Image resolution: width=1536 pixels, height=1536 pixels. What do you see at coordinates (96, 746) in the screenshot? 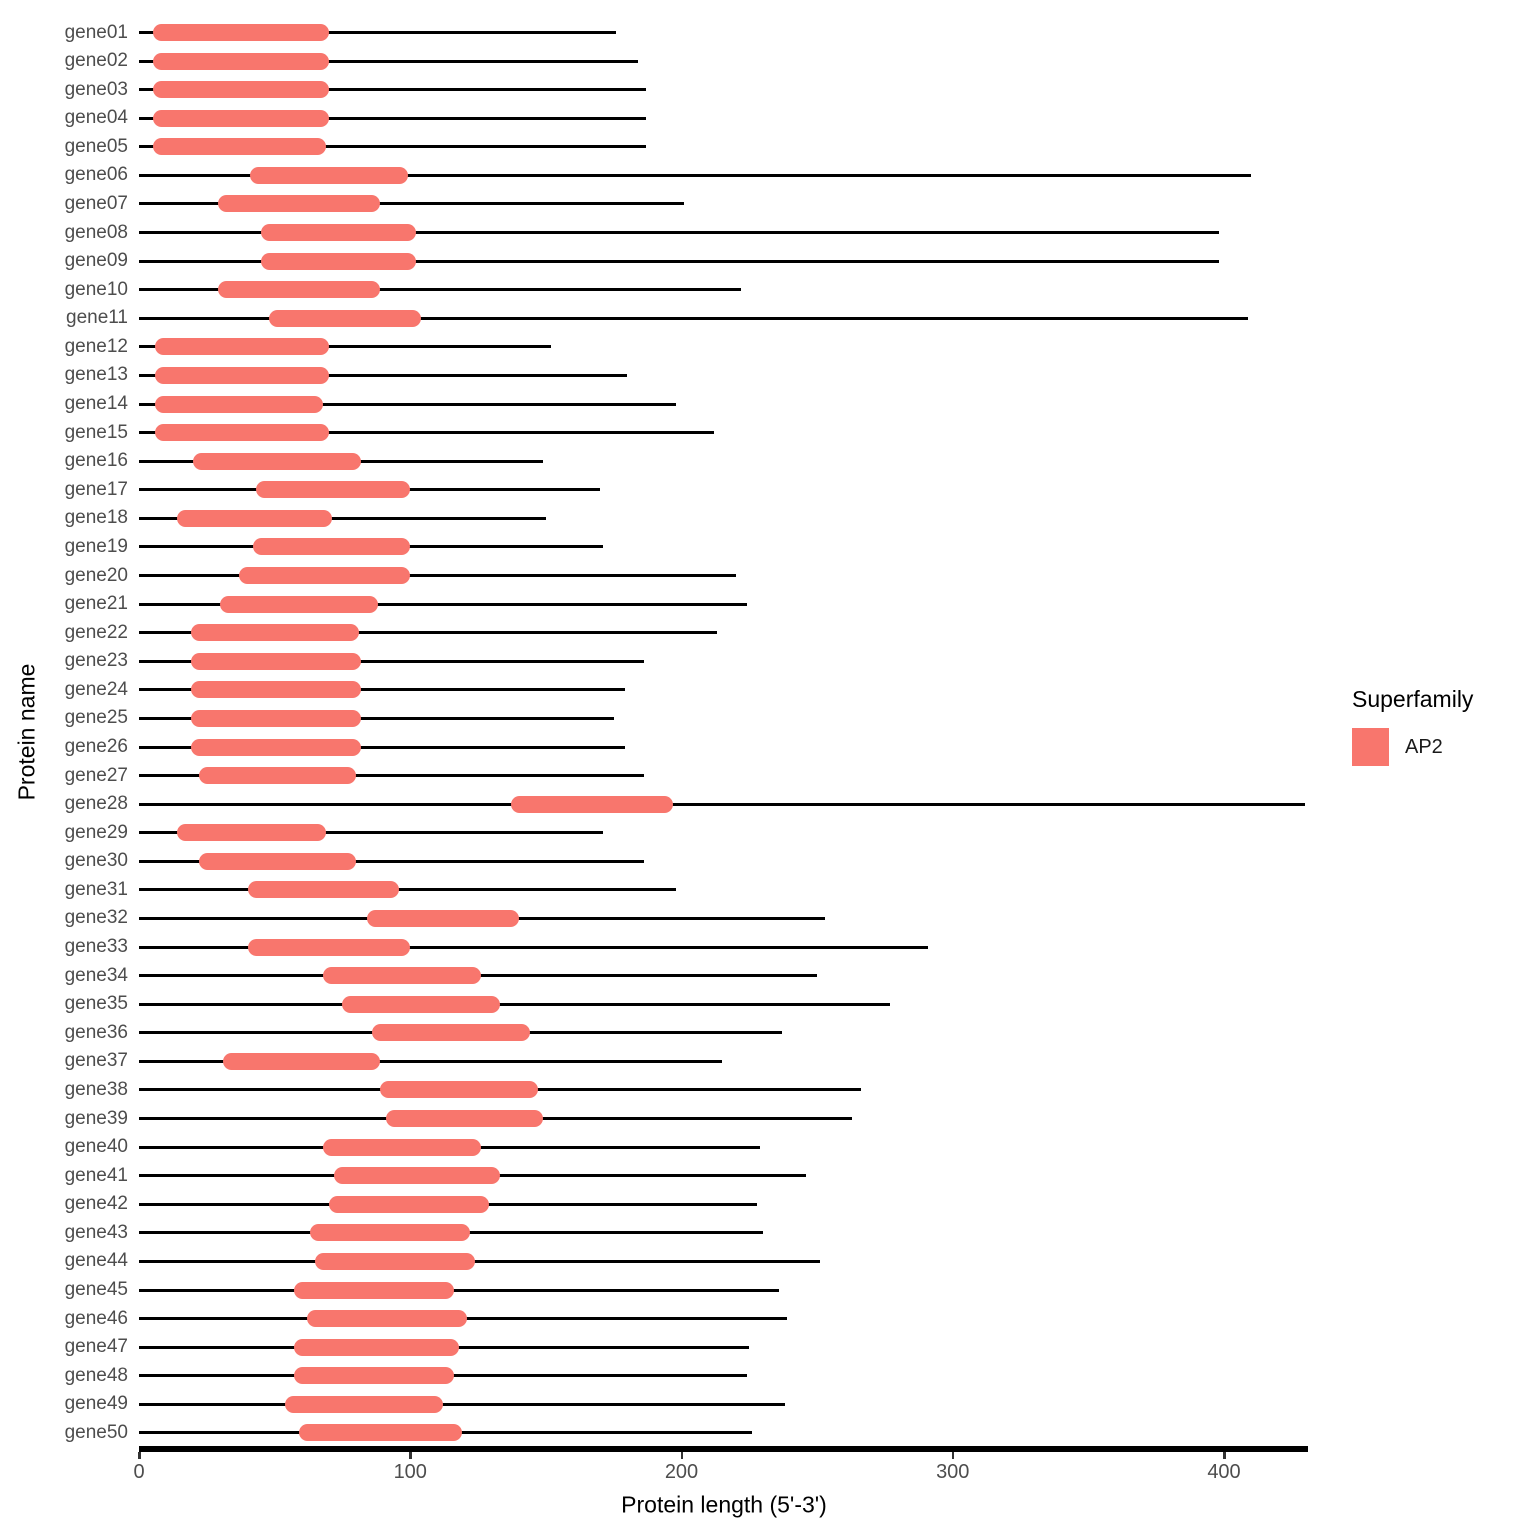
I see `gene-label-gene26: gene26` at bounding box center [96, 746].